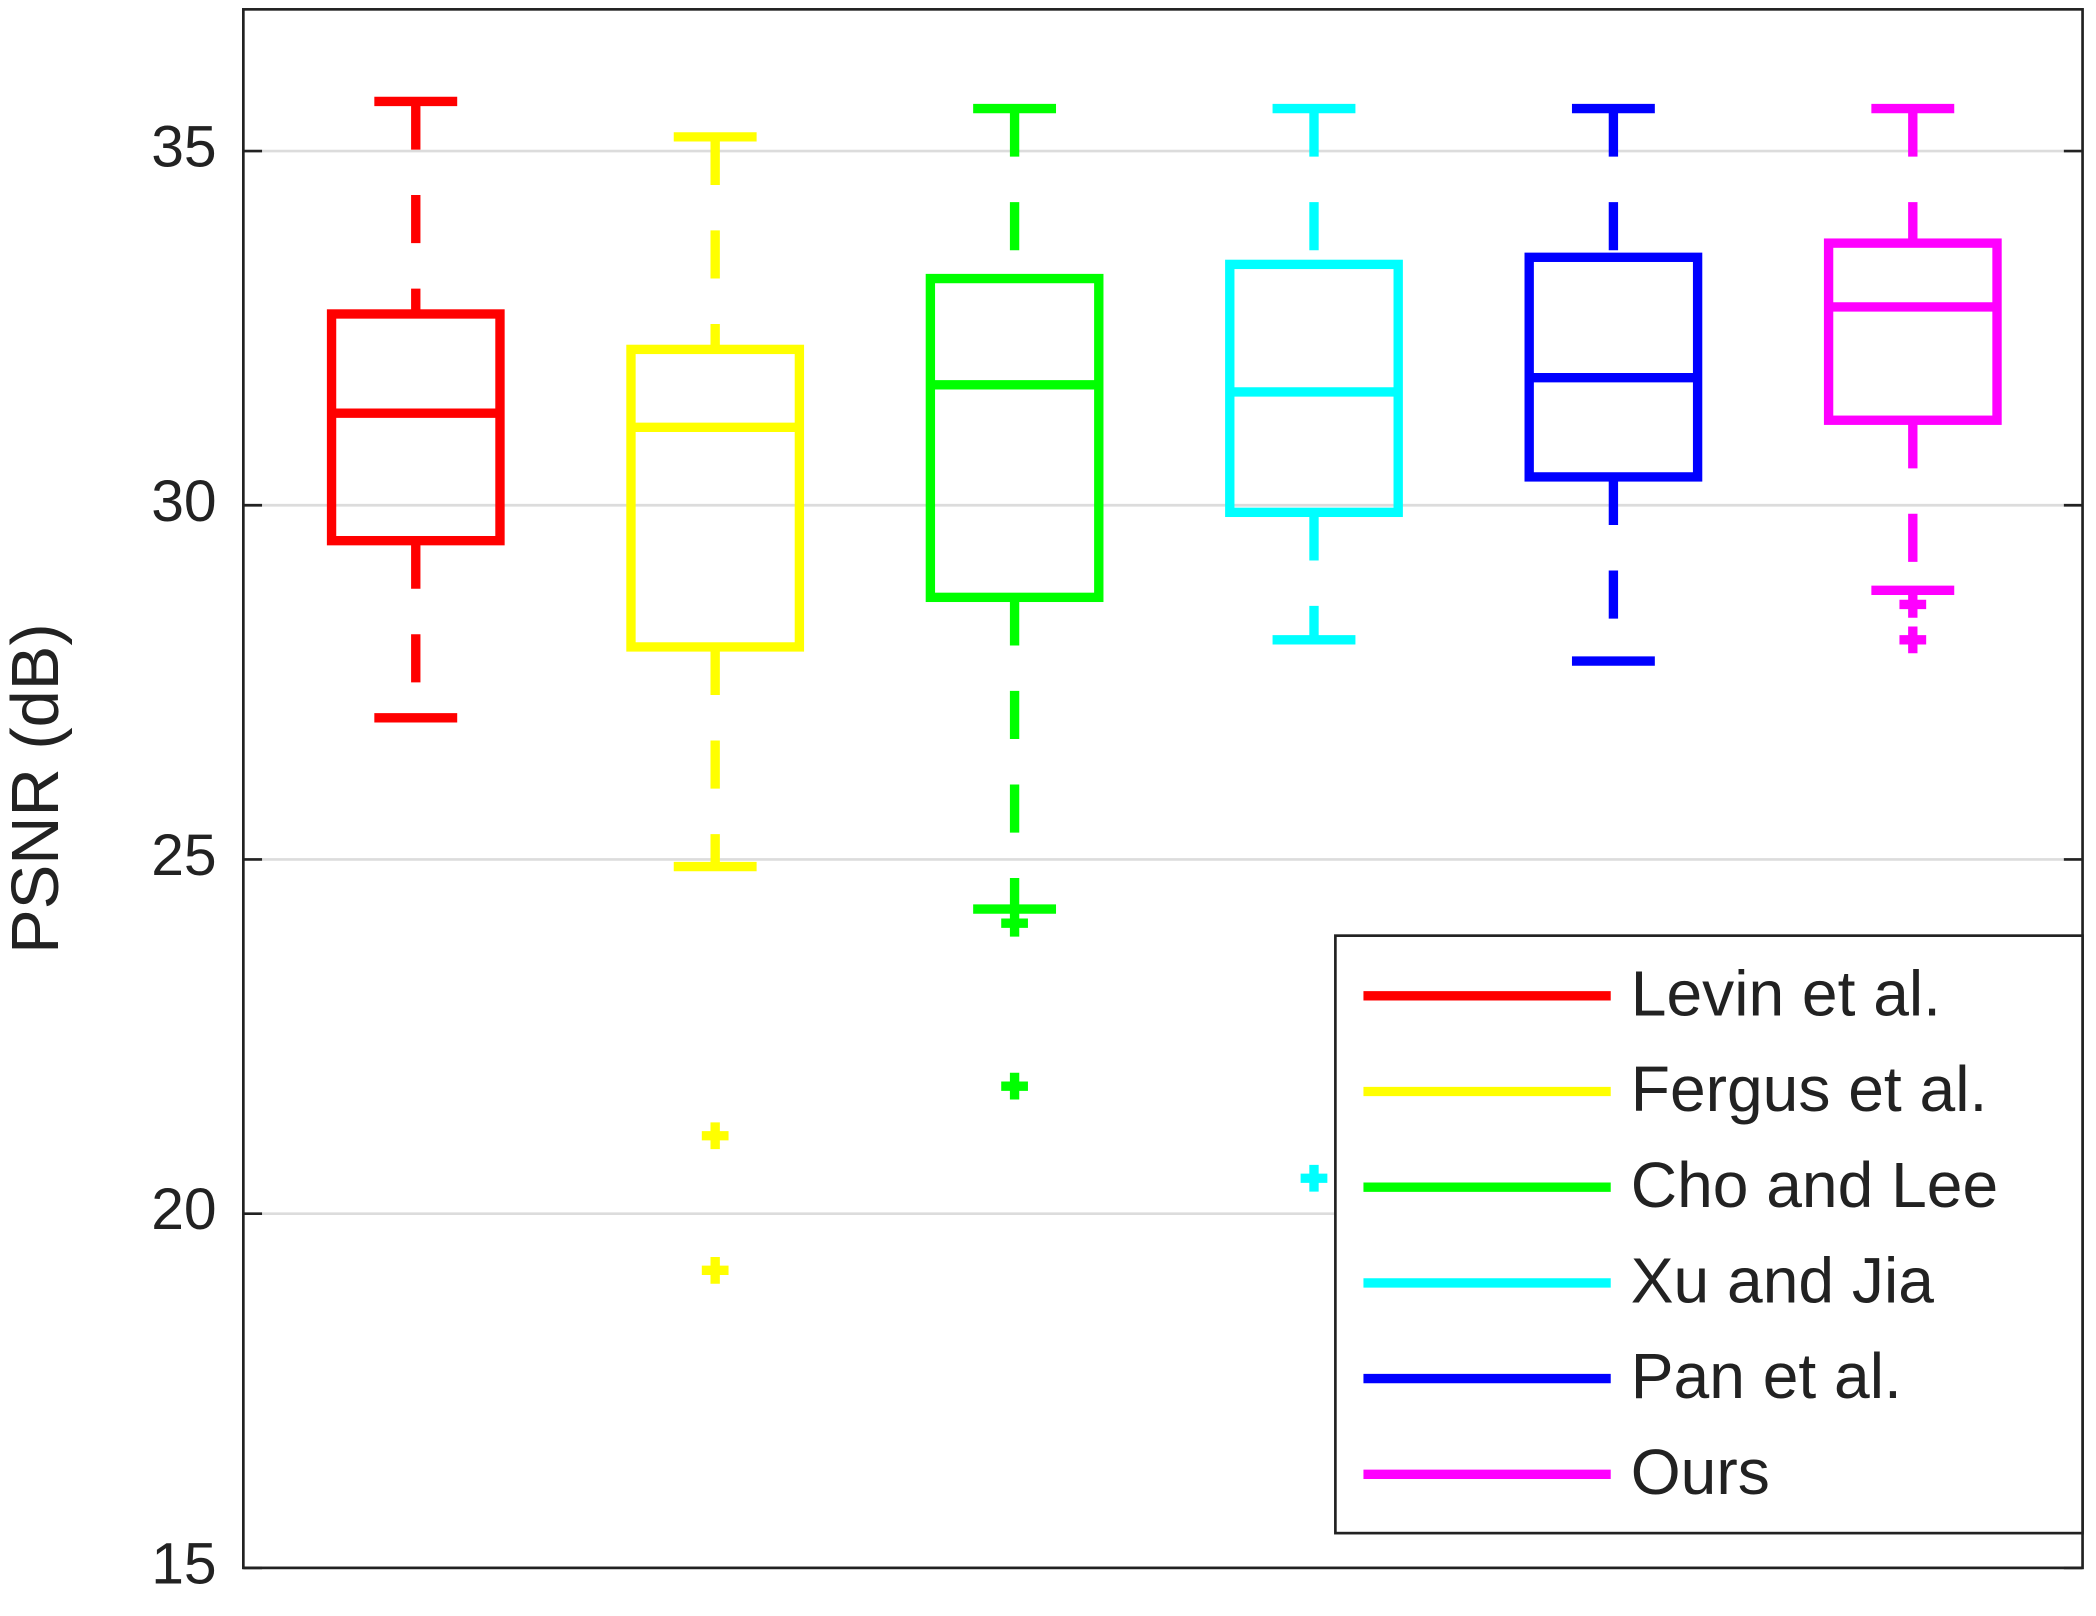  I want to click on y-tick-label: 30, so click(183, 501).